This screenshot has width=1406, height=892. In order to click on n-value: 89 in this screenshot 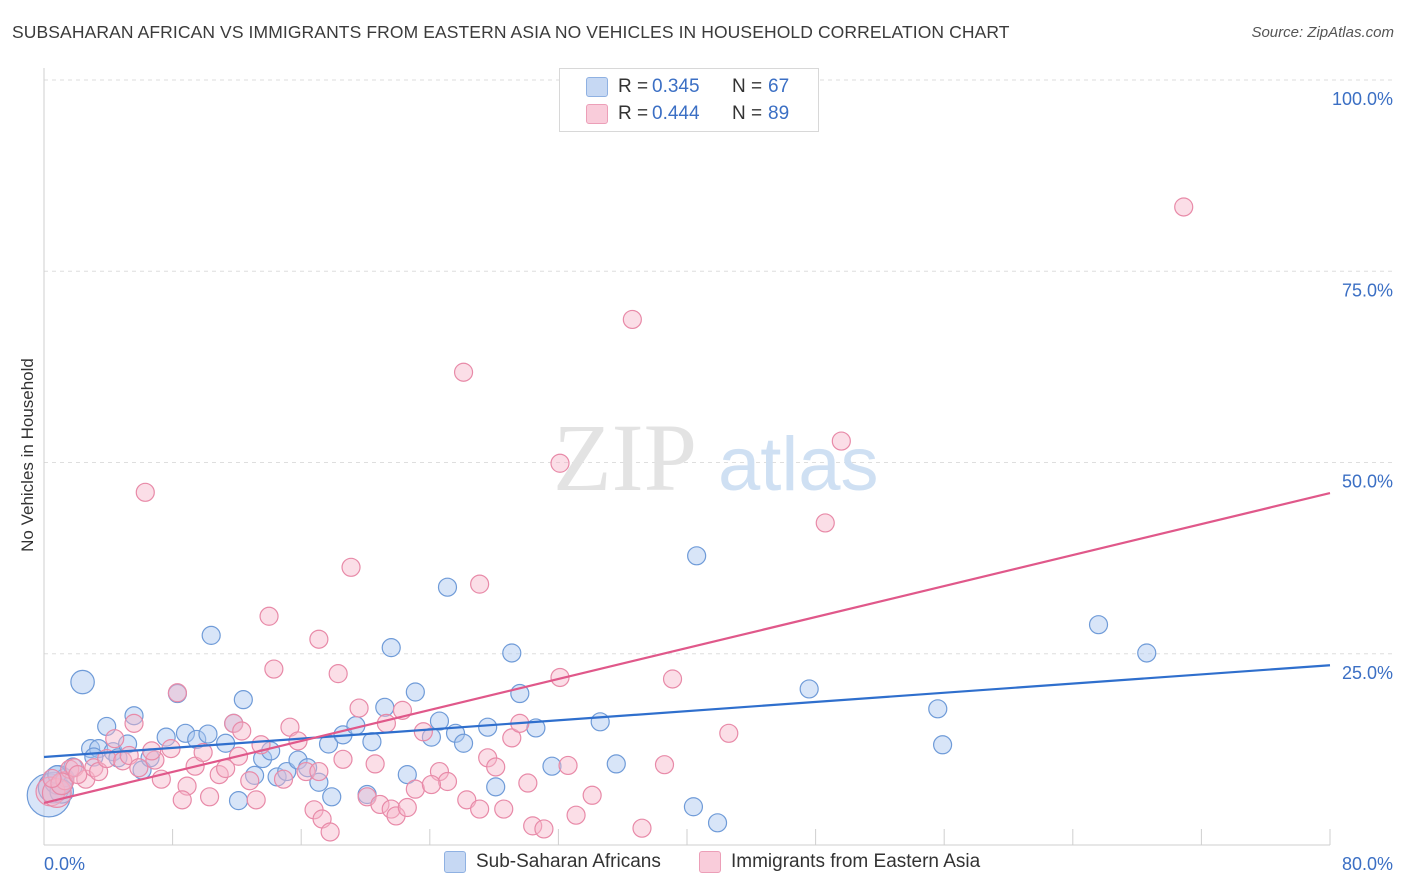, I will do `click(779, 113)`.